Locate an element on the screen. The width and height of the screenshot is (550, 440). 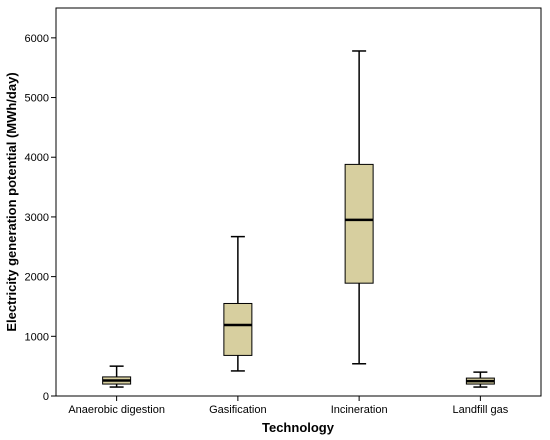
x-tick-label: Anaerobic digestion is located at coordinates (116, 410).